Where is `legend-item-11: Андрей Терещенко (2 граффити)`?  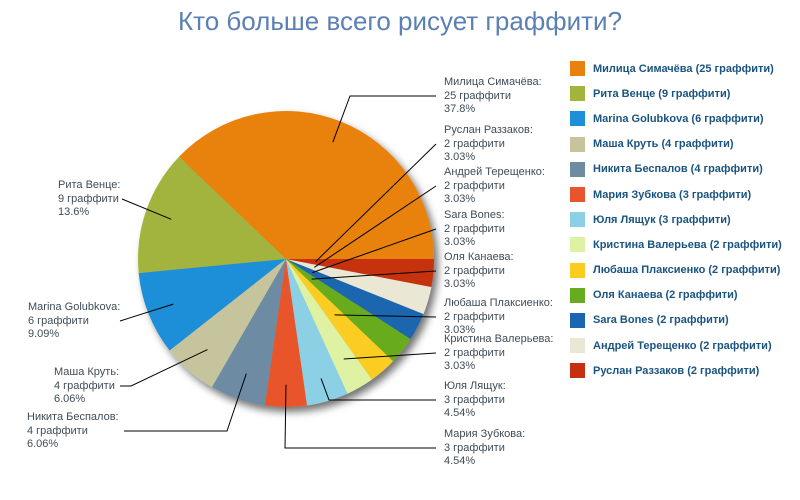 legend-item-11: Андрей Терещенко (2 граффити) is located at coordinates (682, 345).